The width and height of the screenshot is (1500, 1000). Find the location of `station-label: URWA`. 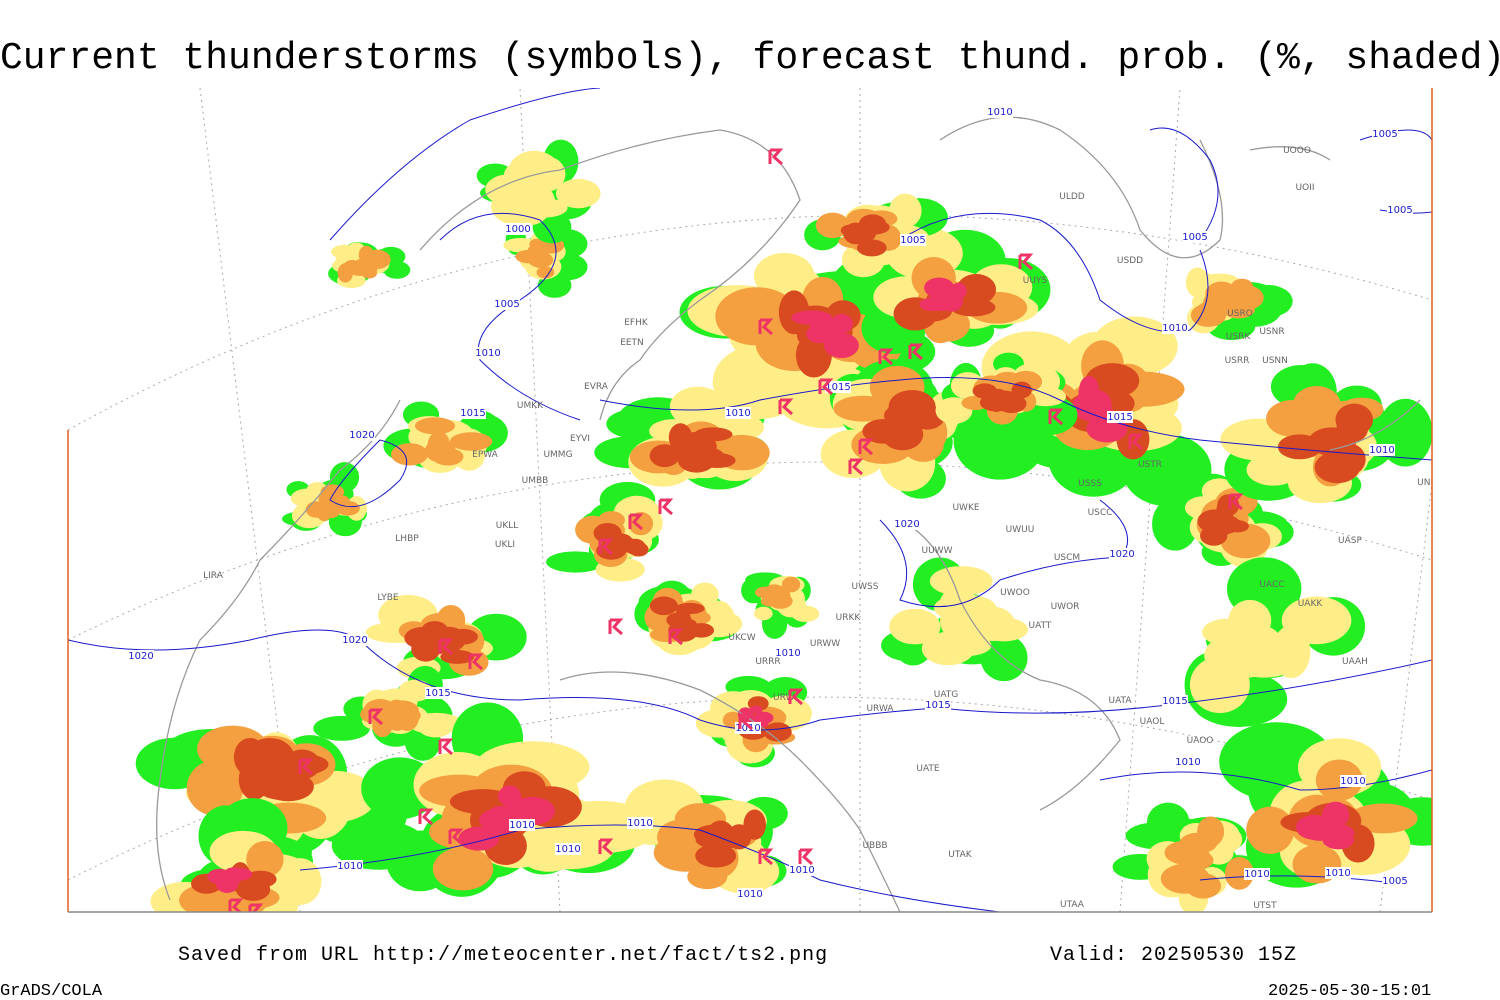

station-label: URWA is located at coordinates (880, 709).